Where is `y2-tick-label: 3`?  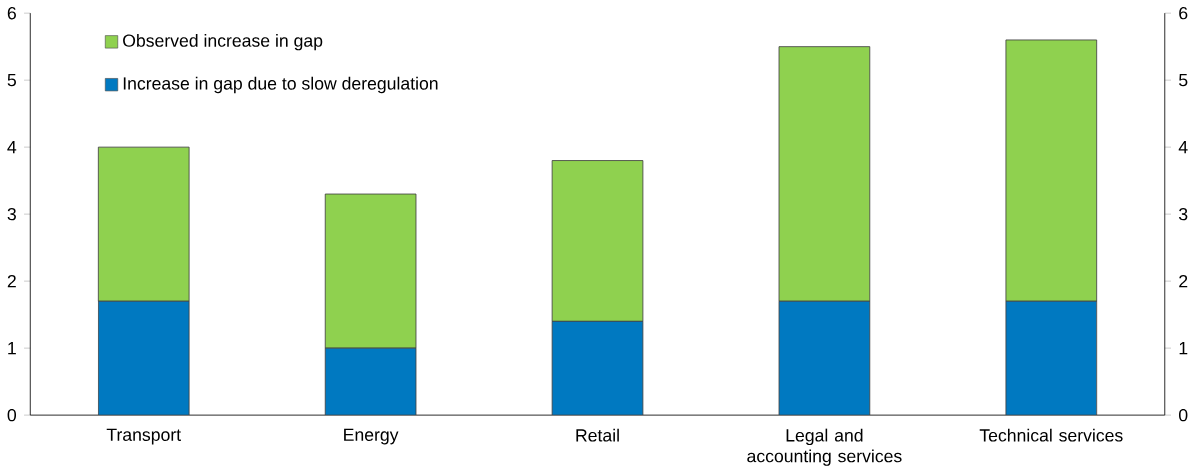
y2-tick-label: 3 is located at coordinates (1183, 214).